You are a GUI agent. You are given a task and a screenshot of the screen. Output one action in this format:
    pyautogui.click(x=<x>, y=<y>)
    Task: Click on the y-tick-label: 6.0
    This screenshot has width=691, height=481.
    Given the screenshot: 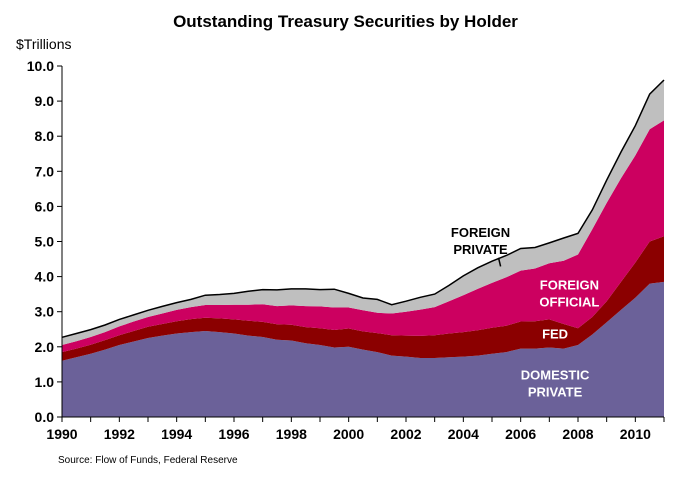 What is the action you would take?
    pyautogui.click(x=45, y=206)
    